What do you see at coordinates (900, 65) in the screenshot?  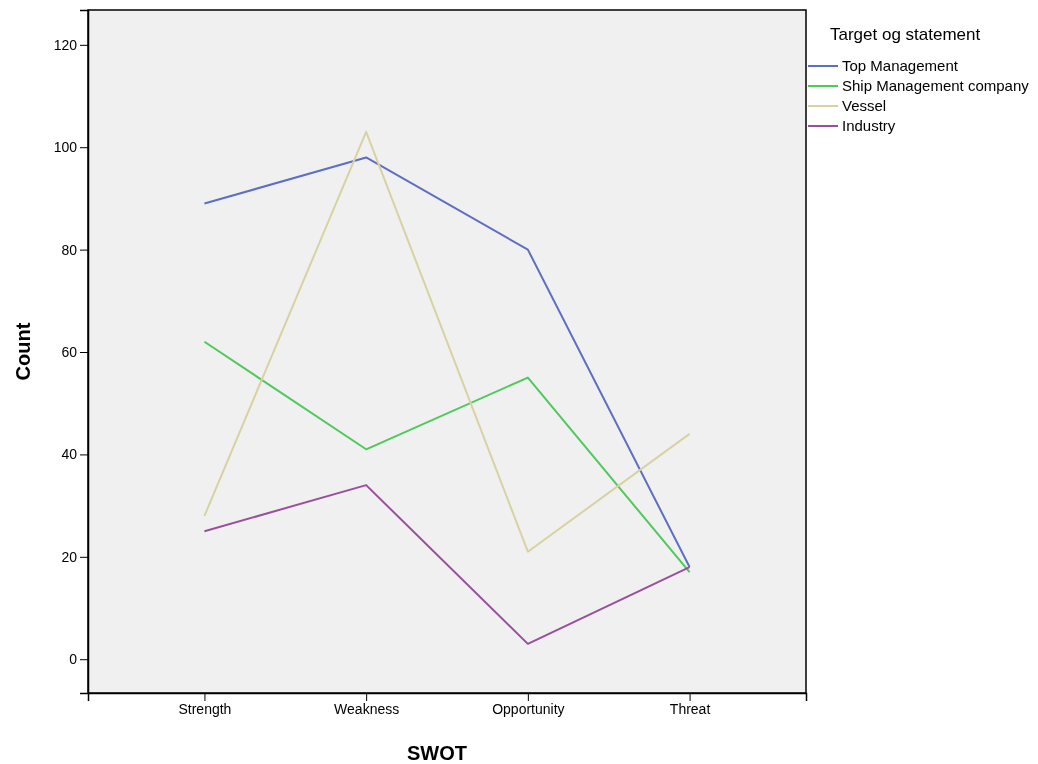 I see `legend-label: Top Management` at bounding box center [900, 65].